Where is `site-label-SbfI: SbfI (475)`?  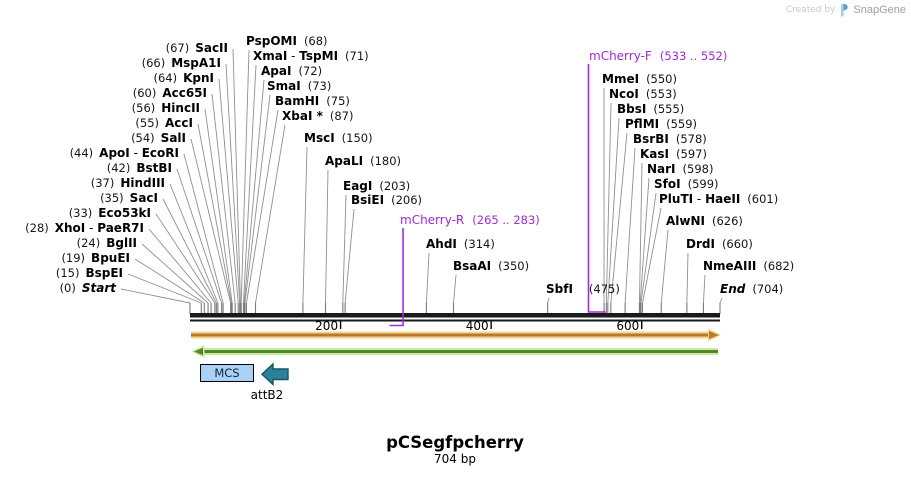
site-label-SbfI: SbfI (475) is located at coordinates (583, 289).